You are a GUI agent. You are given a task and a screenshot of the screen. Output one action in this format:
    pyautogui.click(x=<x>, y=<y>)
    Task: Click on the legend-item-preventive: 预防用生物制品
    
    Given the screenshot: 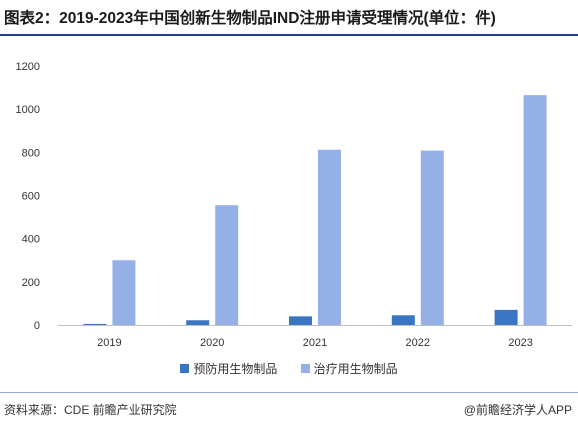 What is the action you would take?
    pyautogui.click(x=228, y=368)
    